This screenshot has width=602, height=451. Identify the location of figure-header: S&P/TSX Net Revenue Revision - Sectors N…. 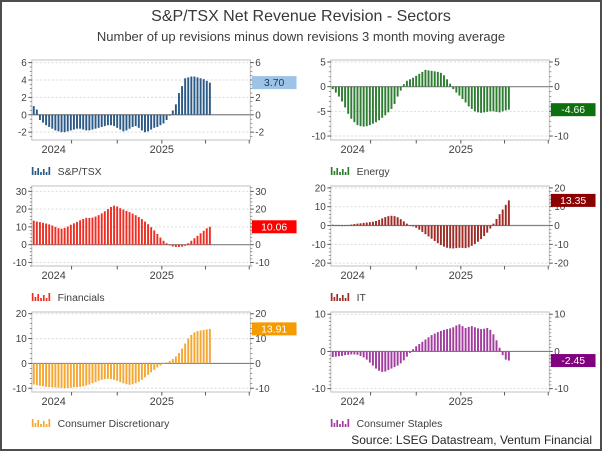
(301, 28).